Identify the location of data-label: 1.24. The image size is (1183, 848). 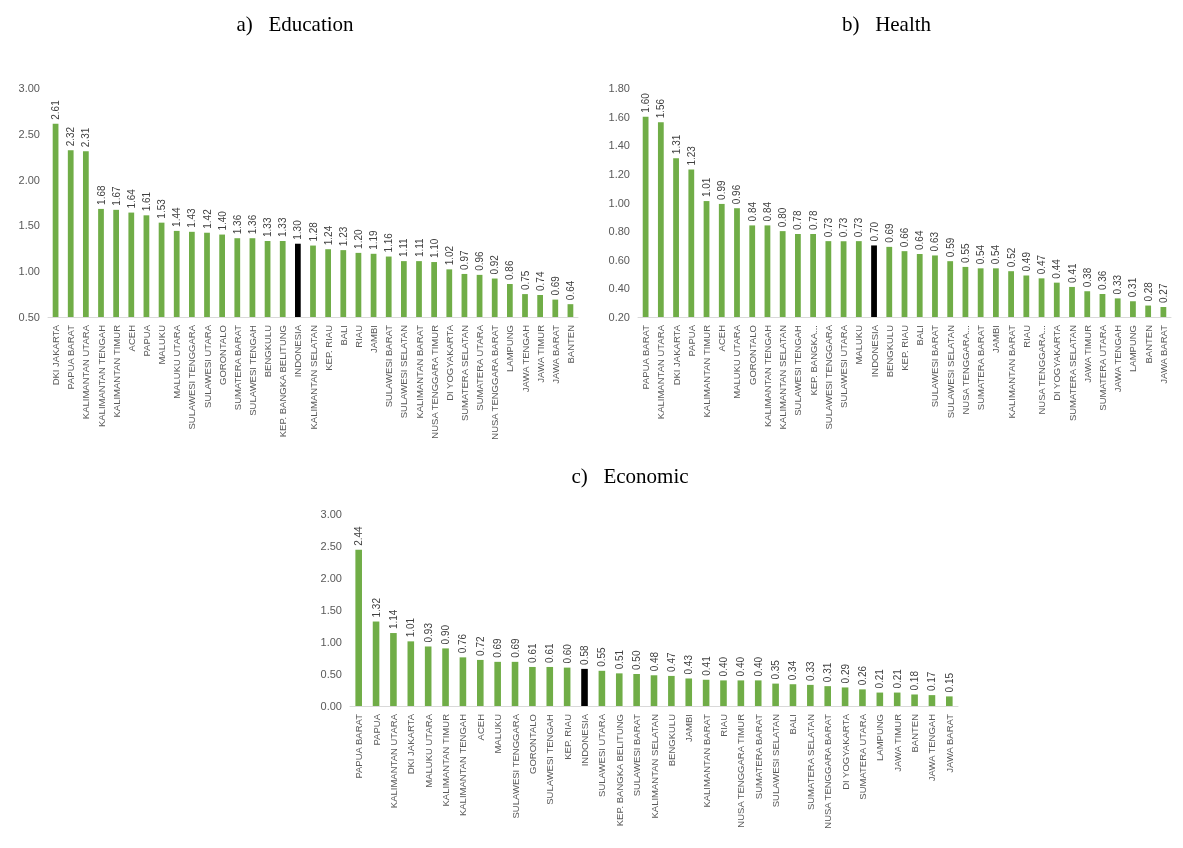
(328, 235).